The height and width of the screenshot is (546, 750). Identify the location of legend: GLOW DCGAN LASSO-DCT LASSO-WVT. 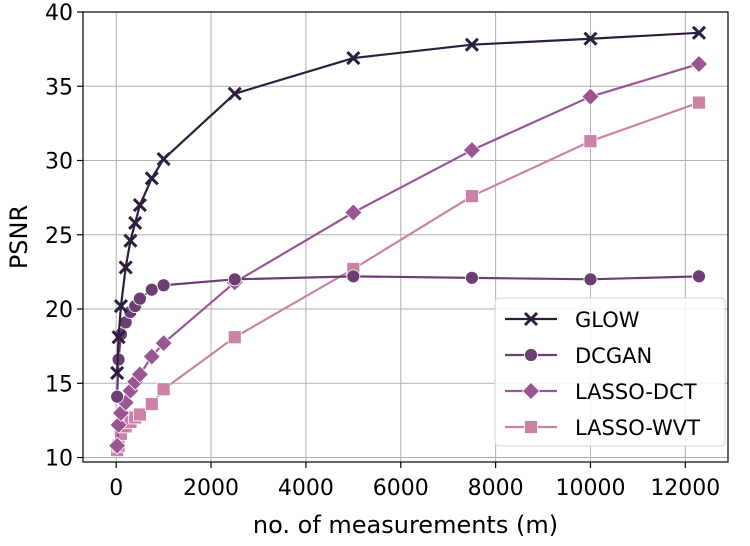
(610, 372).